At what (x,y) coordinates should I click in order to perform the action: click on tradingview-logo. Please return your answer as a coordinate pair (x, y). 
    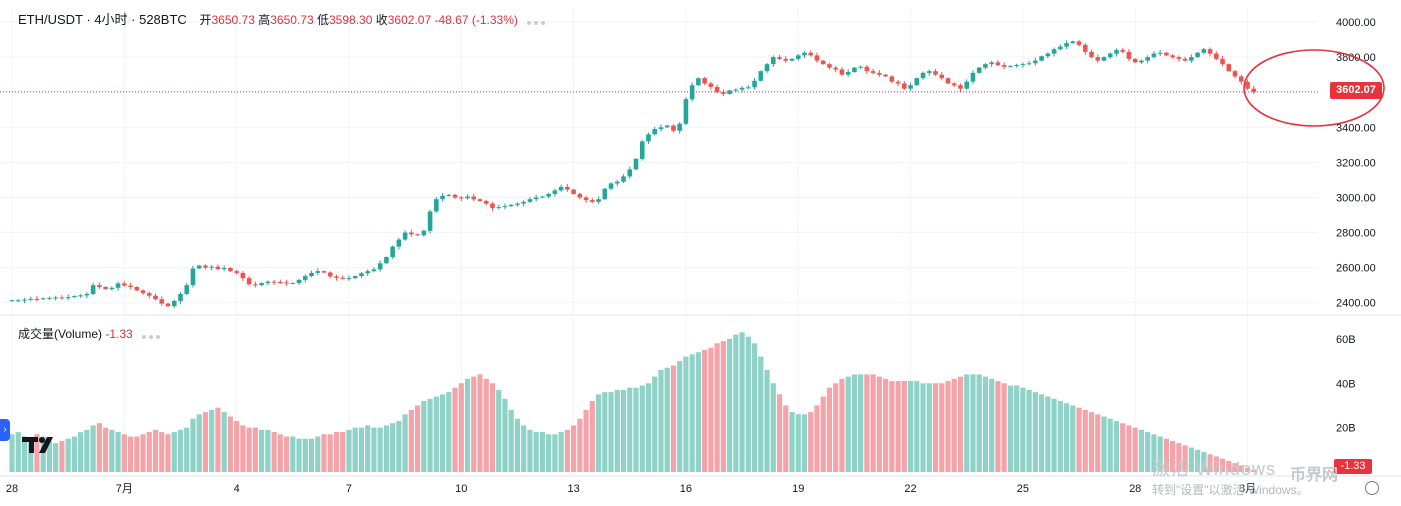
    Looking at the image, I should click on (40, 445).